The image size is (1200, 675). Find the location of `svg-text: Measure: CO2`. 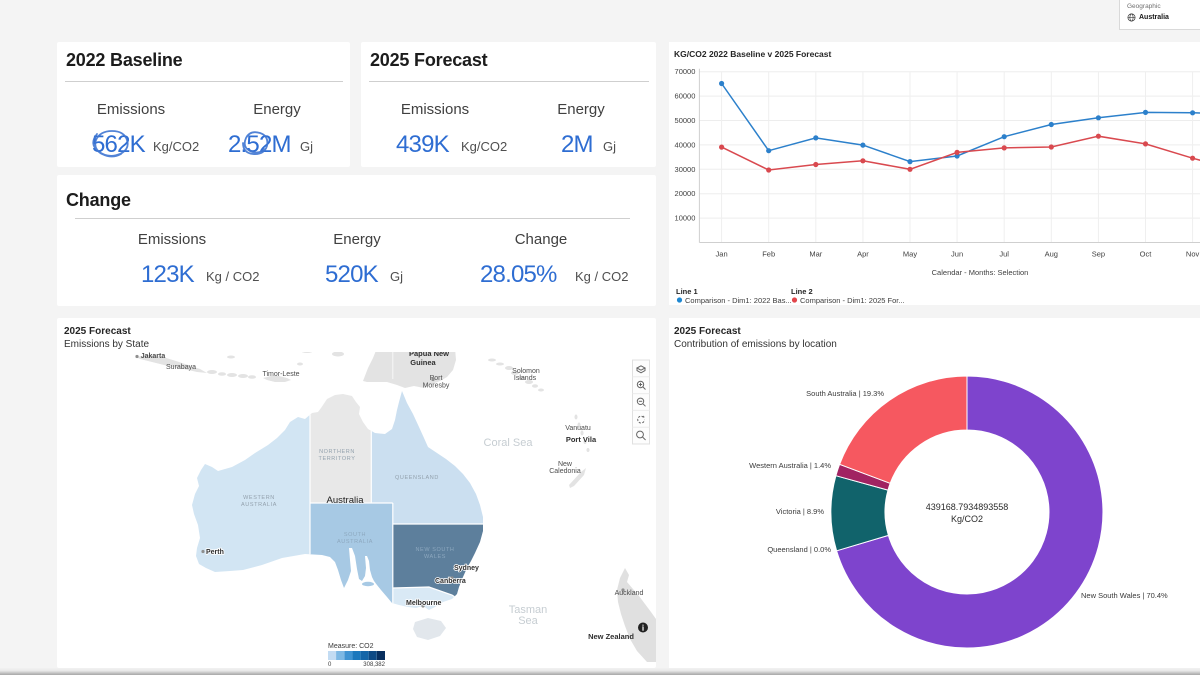

svg-text: Measure: CO2 is located at coordinates (351, 646).